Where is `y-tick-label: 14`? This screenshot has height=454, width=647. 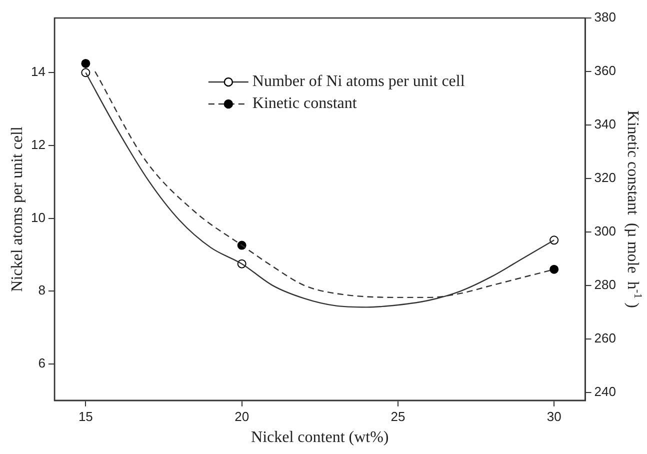
y-tick-label: 14 is located at coordinates (38, 72).